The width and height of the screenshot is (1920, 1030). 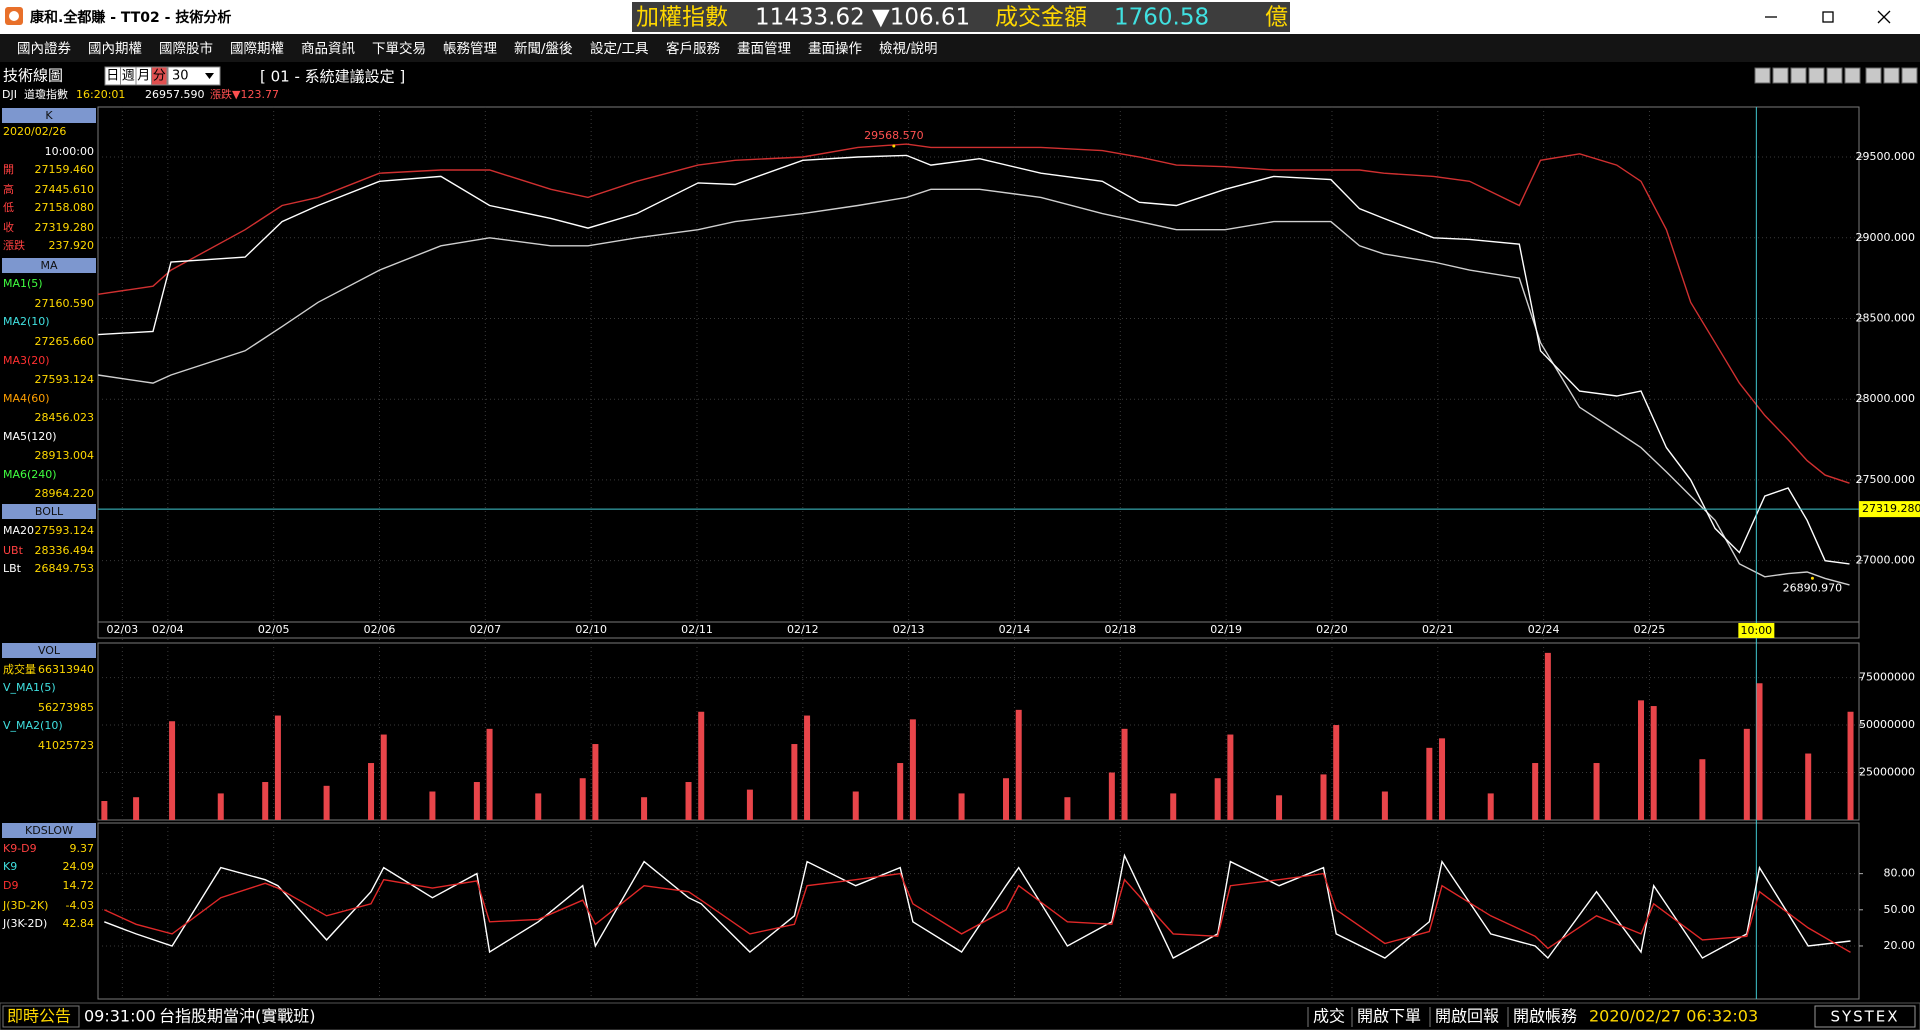 I want to click on y-tick-label: 28000.000, so click(x=1886, y=398).